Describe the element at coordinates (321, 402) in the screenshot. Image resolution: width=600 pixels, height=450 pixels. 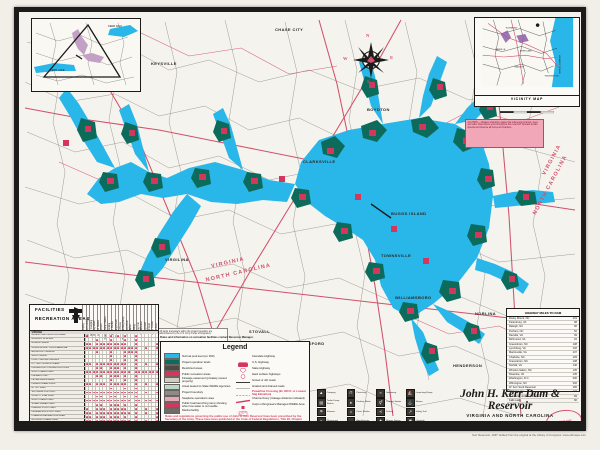
I see `trailer-icon: ▤` at that location.